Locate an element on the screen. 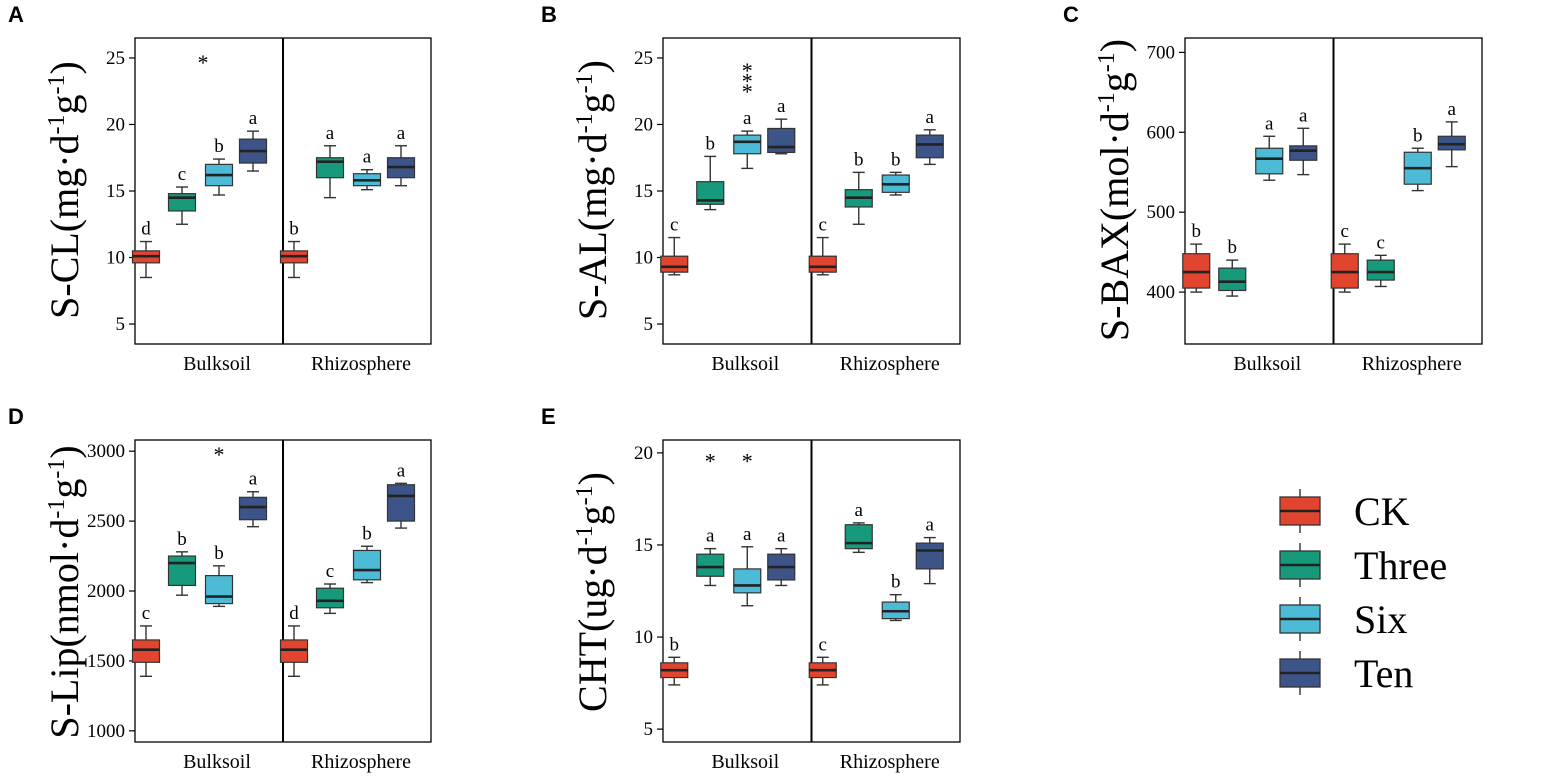 This screenshot has height=782, width=1547. significance-letter: d is located at coordinates (146, 229).